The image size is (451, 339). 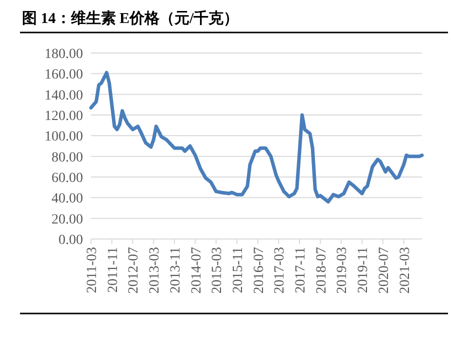 What do you see at coordinates (63, 96) in the screenshot?
I see `y-tick-label: 140.00` at bounding box center [63, 96].